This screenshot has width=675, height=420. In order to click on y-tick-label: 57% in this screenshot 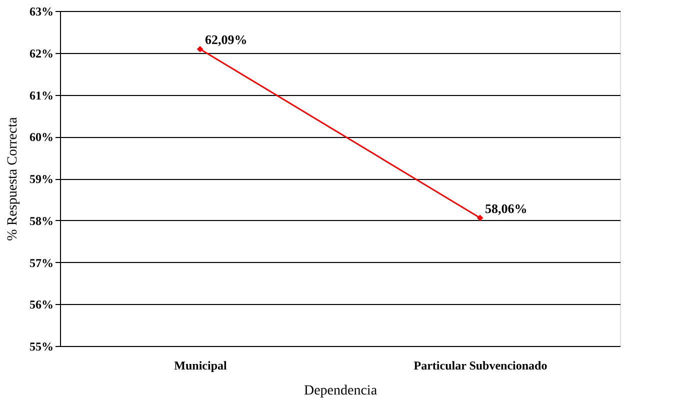, I will do `click(42, 263)`.